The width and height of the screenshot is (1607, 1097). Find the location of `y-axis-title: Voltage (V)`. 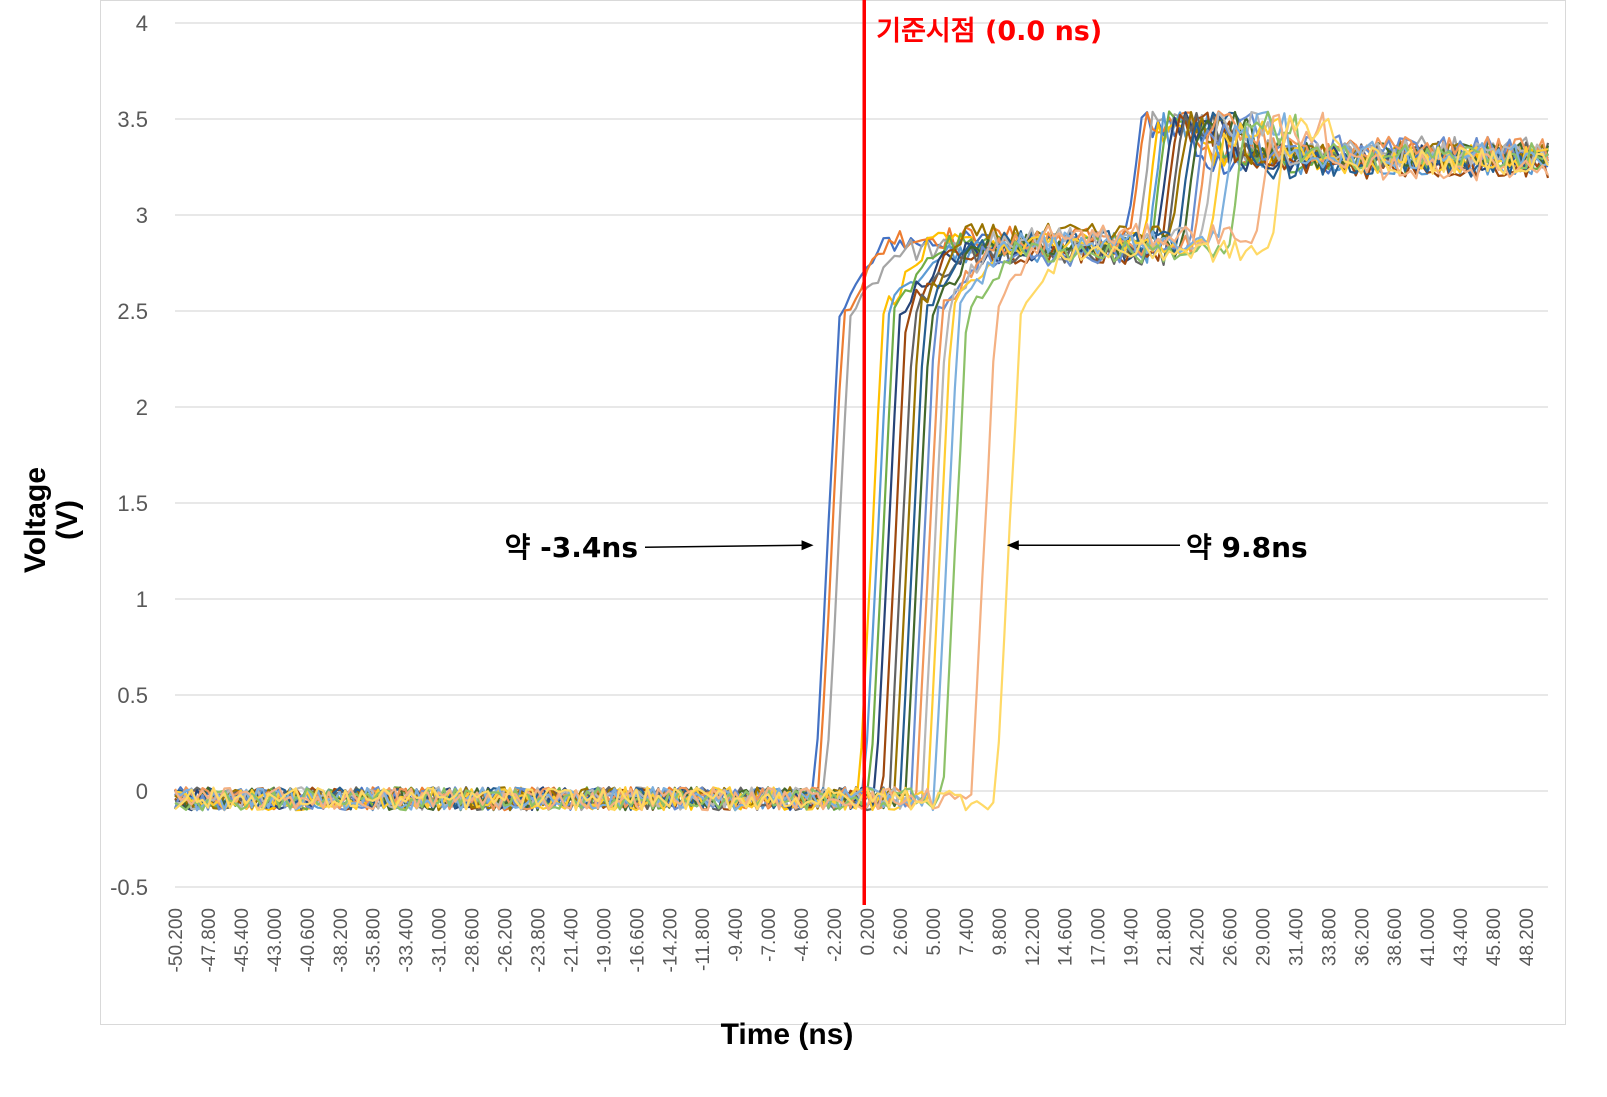

y-axis-title: Voltage (V) is located at coordinates (51, 520).